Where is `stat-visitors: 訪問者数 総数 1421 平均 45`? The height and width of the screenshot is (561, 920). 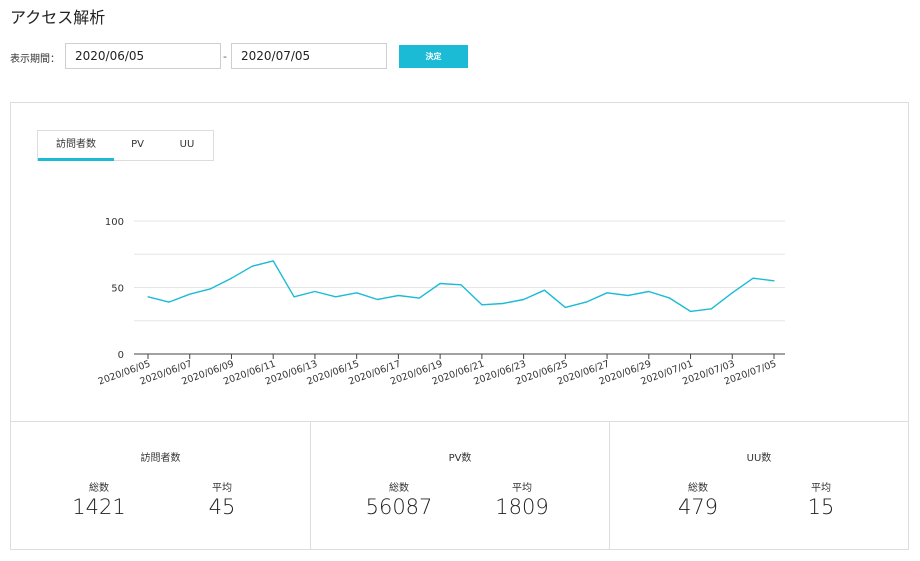 stat-visitors: 訪問者数 総数 1421 平均 45 is located at coordinates (160, 486).